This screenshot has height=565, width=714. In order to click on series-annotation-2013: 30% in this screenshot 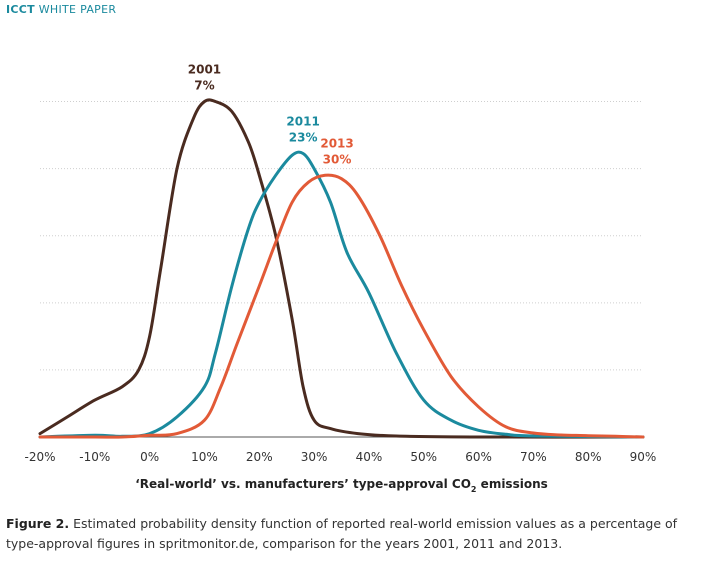, I will do `click(337, 159)`.